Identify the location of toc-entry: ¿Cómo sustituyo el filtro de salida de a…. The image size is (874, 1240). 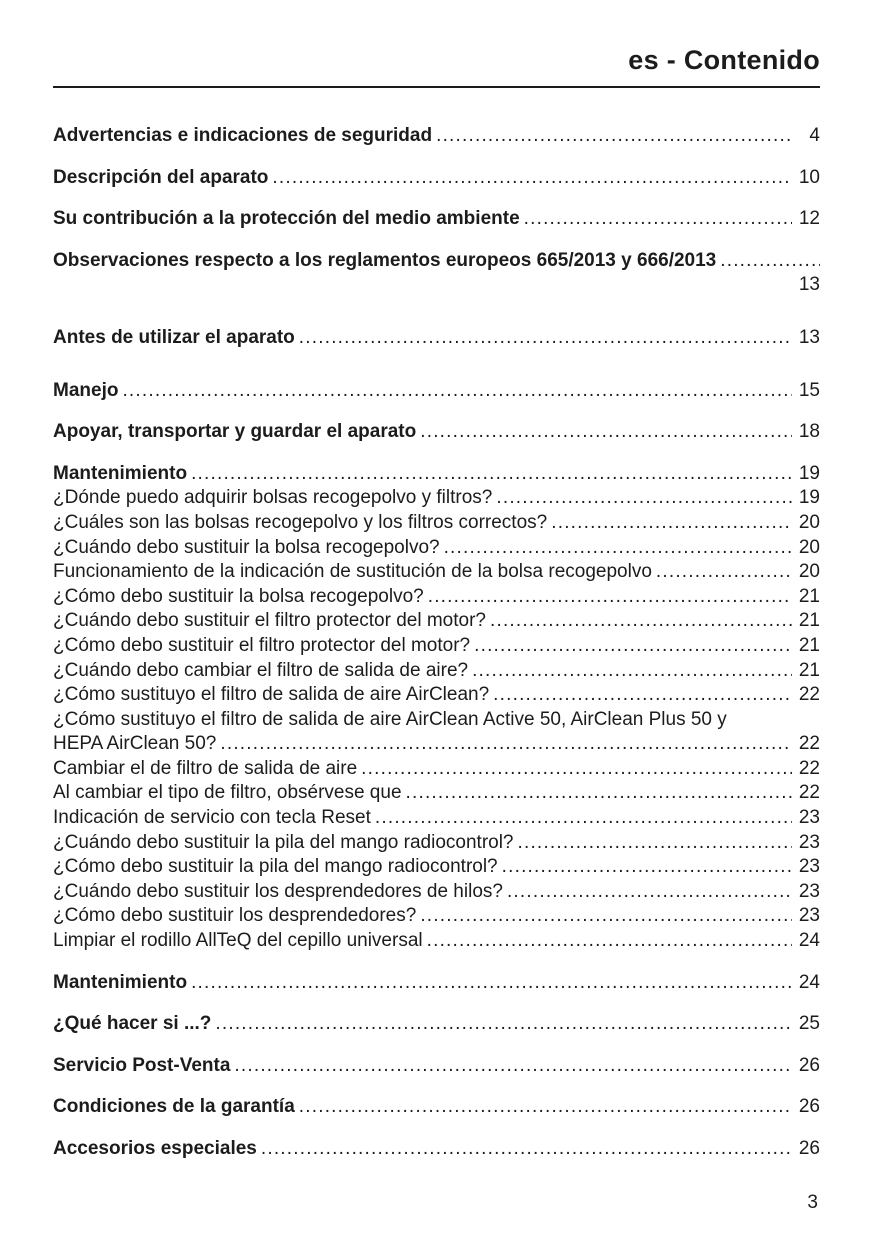
(436, 695).